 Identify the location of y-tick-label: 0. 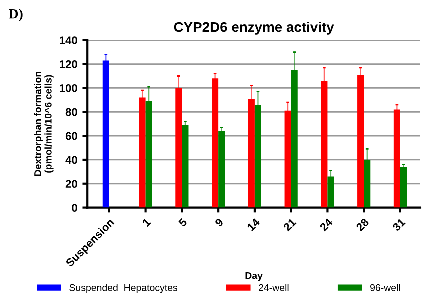
(75, 208).